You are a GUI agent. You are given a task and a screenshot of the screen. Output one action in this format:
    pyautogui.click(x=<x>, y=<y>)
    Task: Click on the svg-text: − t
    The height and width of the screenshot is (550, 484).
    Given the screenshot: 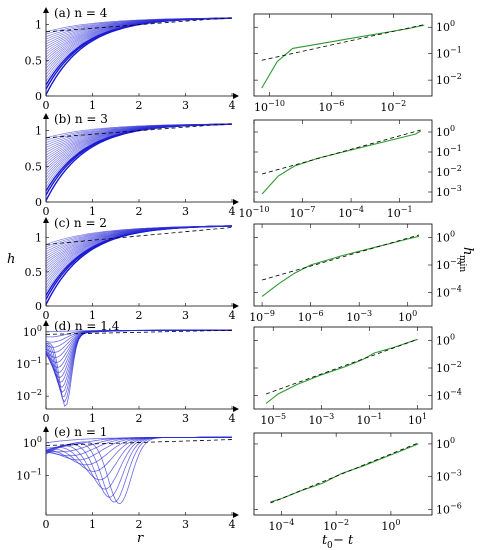 What is the action you would take?
    pyautogui.click(x=343, y=540)
    